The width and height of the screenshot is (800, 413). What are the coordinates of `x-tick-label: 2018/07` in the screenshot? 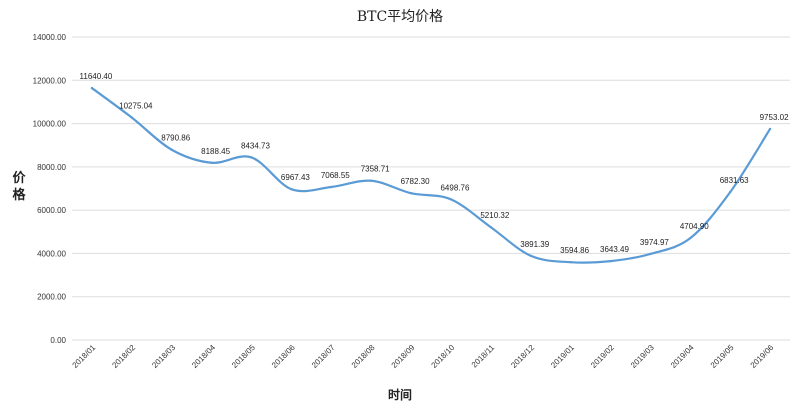 It's located at (323, 356).